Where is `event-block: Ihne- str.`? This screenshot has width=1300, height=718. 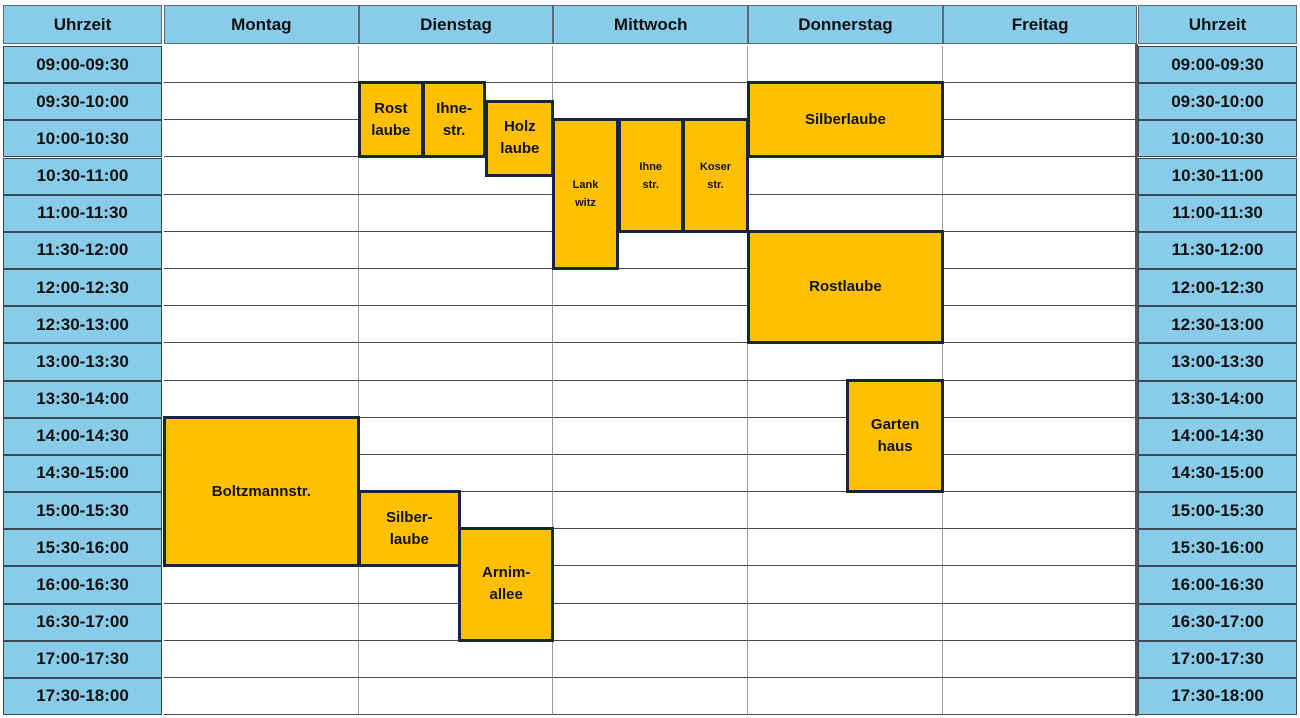
event-block: Ihne- str. is located at coordinates (454, 120).